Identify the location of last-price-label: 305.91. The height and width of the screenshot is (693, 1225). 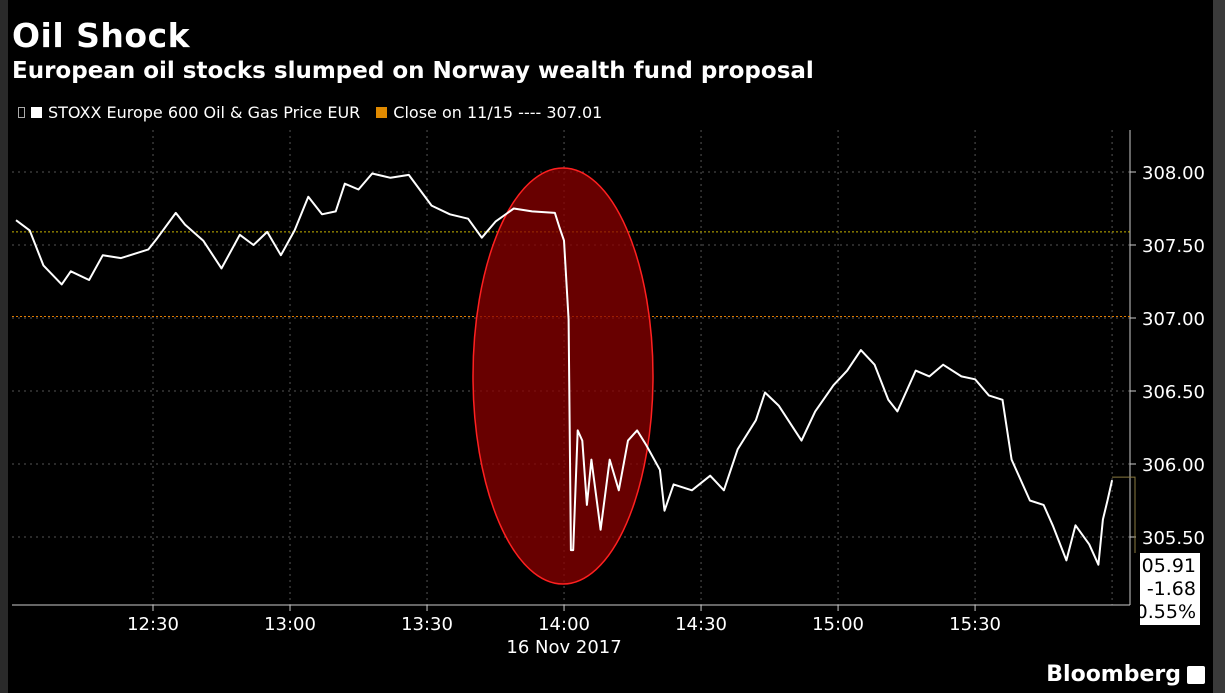
(1163, 566).